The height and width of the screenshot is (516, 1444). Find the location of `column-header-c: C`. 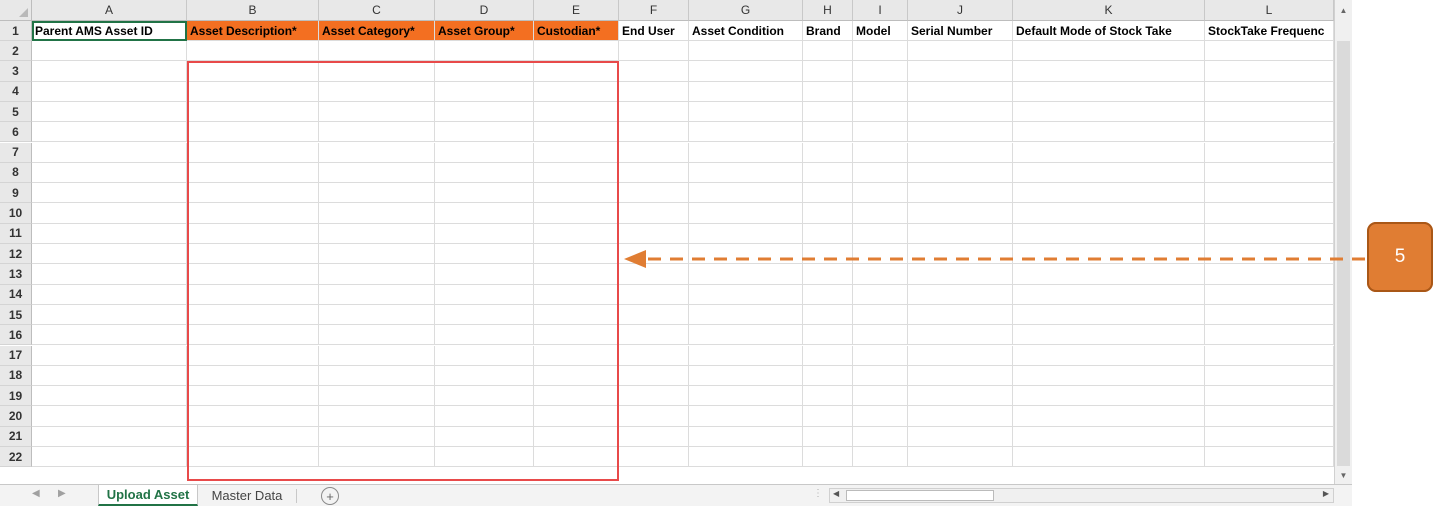

column-header-c: C is located at coordinates (377, 10).